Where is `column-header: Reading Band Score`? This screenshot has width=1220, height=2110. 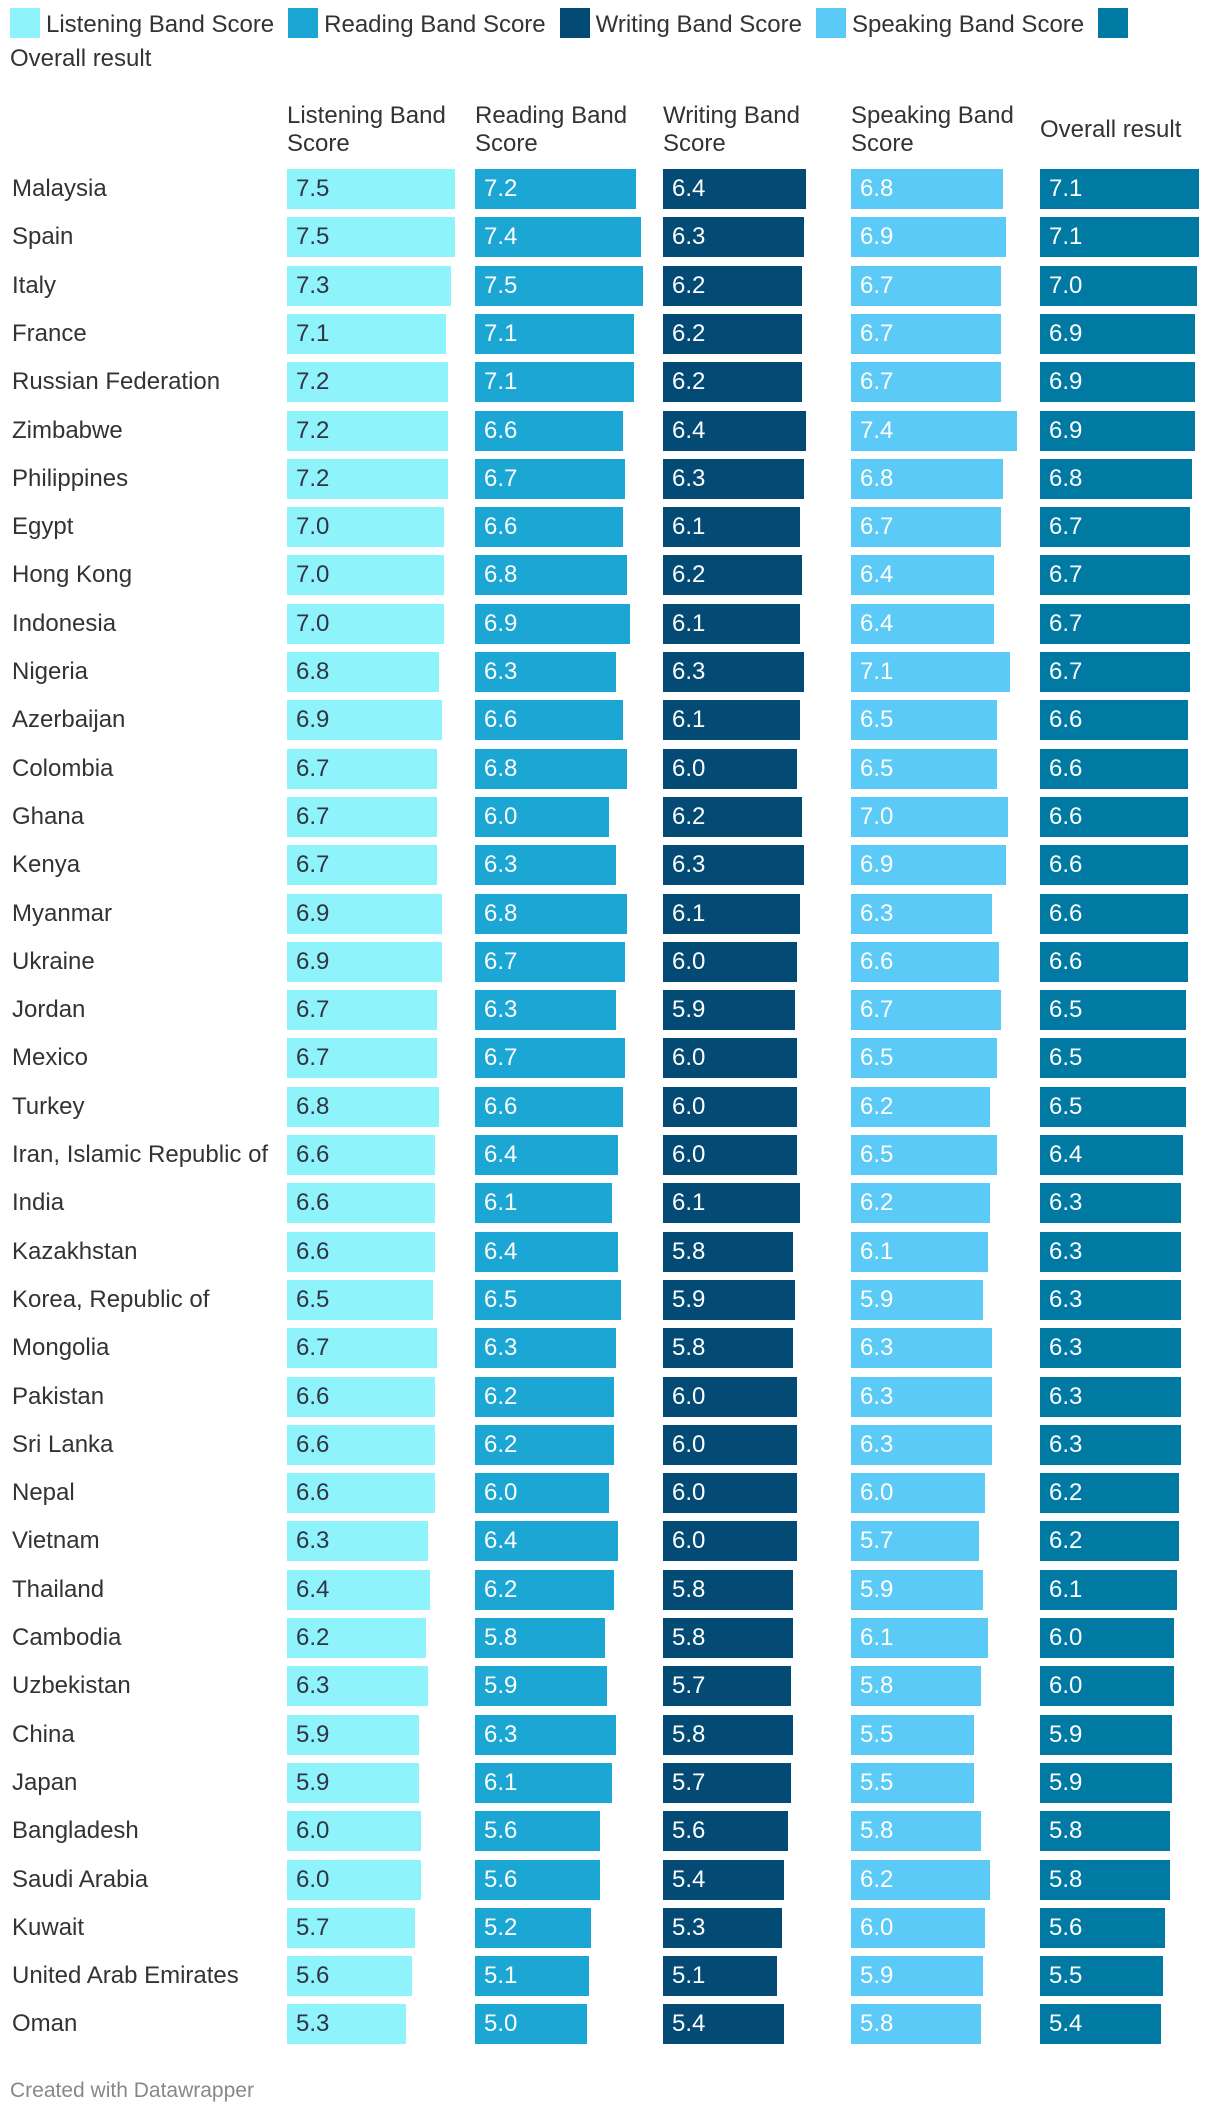
column-header: Reading Band Score is located at coordinates (567, 130).